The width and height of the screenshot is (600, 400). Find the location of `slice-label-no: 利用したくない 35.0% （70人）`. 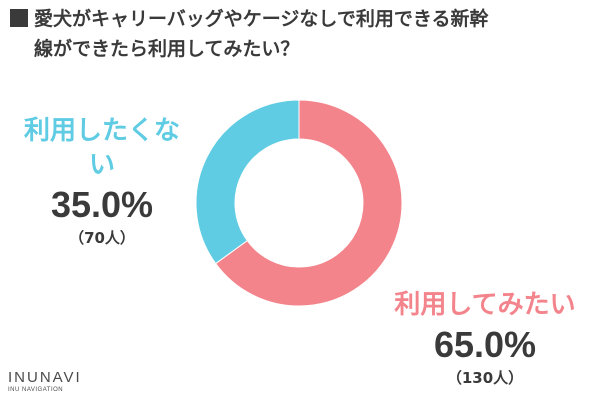

slice-label-no: 利用したくない 35.0% （70人） is located at coordinates (102, 181).